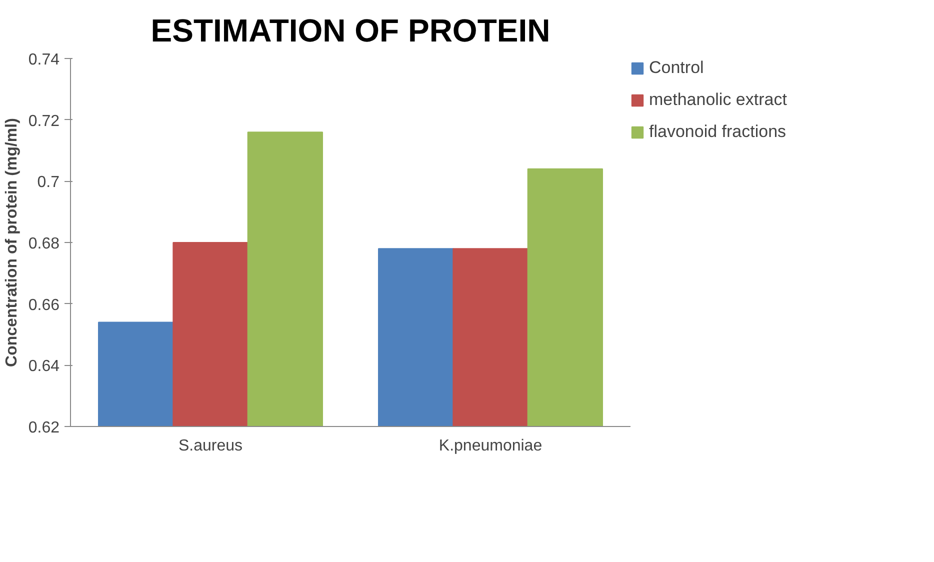 The height and width of the screenshot is (562, 934). Describe the element at coordinates (210, 446) in the screenshot. I see `x-tick-label: S.aureus` at that location.